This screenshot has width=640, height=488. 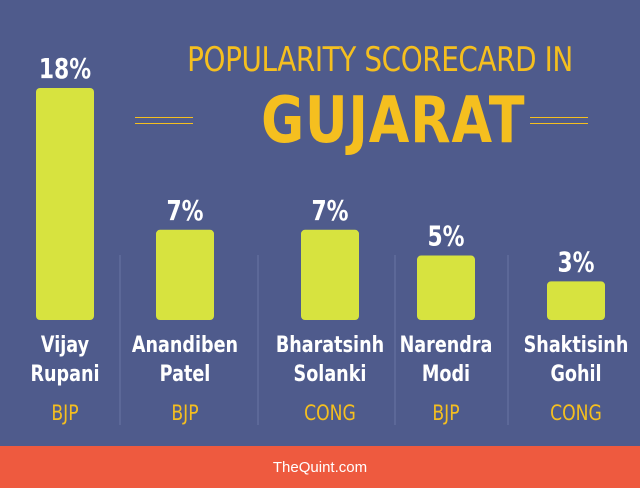 I want to click on value-label-5: 3%, so click(x=575, y=262).